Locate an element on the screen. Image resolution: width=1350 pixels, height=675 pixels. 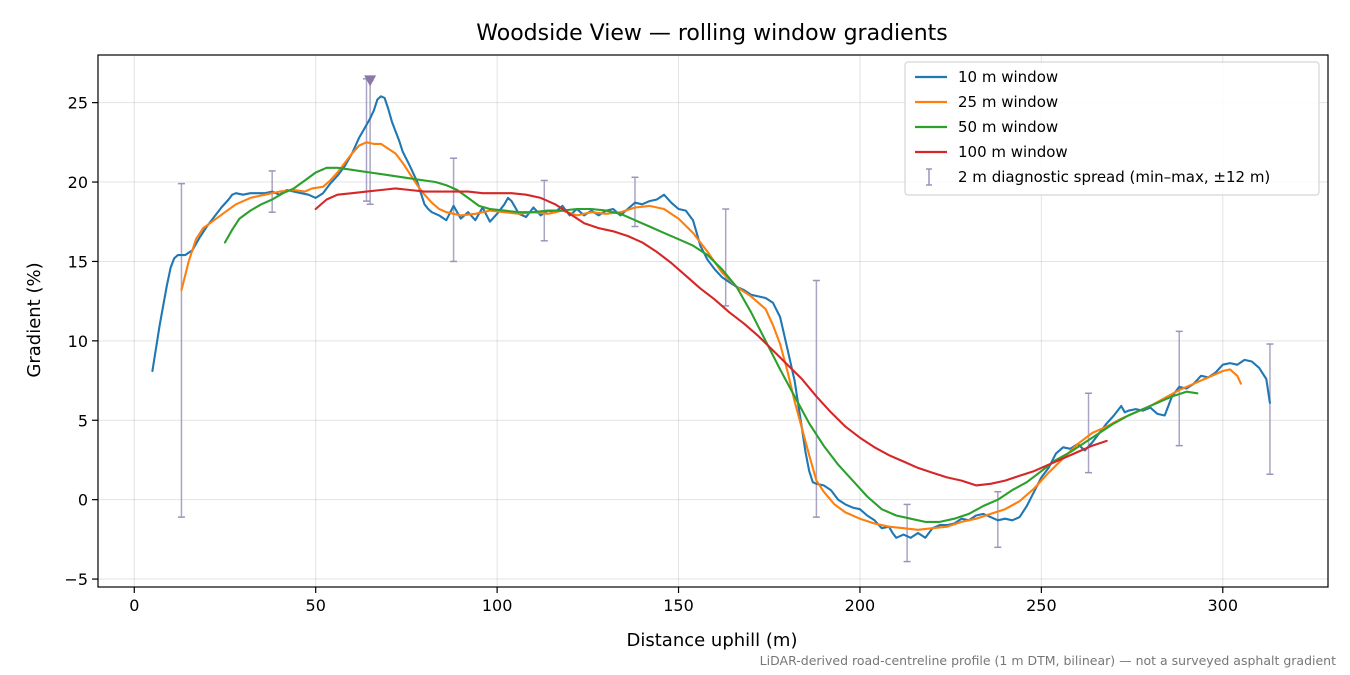
legend-entry: 100 m window is located at coordinates (1013, 152).